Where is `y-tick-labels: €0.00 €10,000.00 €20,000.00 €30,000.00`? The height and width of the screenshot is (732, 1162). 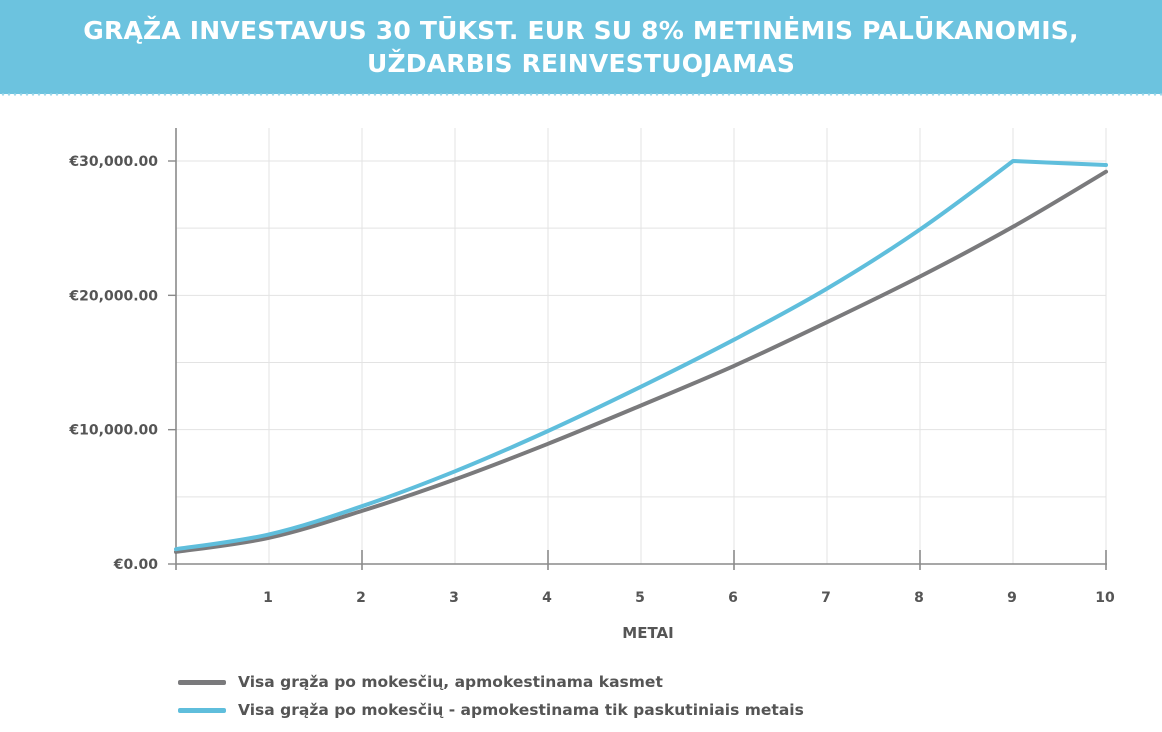 y-tick-labels: €0.00 €10,000.00 €20,000.00 €30,000.00 is located at coordinates (113, 363).